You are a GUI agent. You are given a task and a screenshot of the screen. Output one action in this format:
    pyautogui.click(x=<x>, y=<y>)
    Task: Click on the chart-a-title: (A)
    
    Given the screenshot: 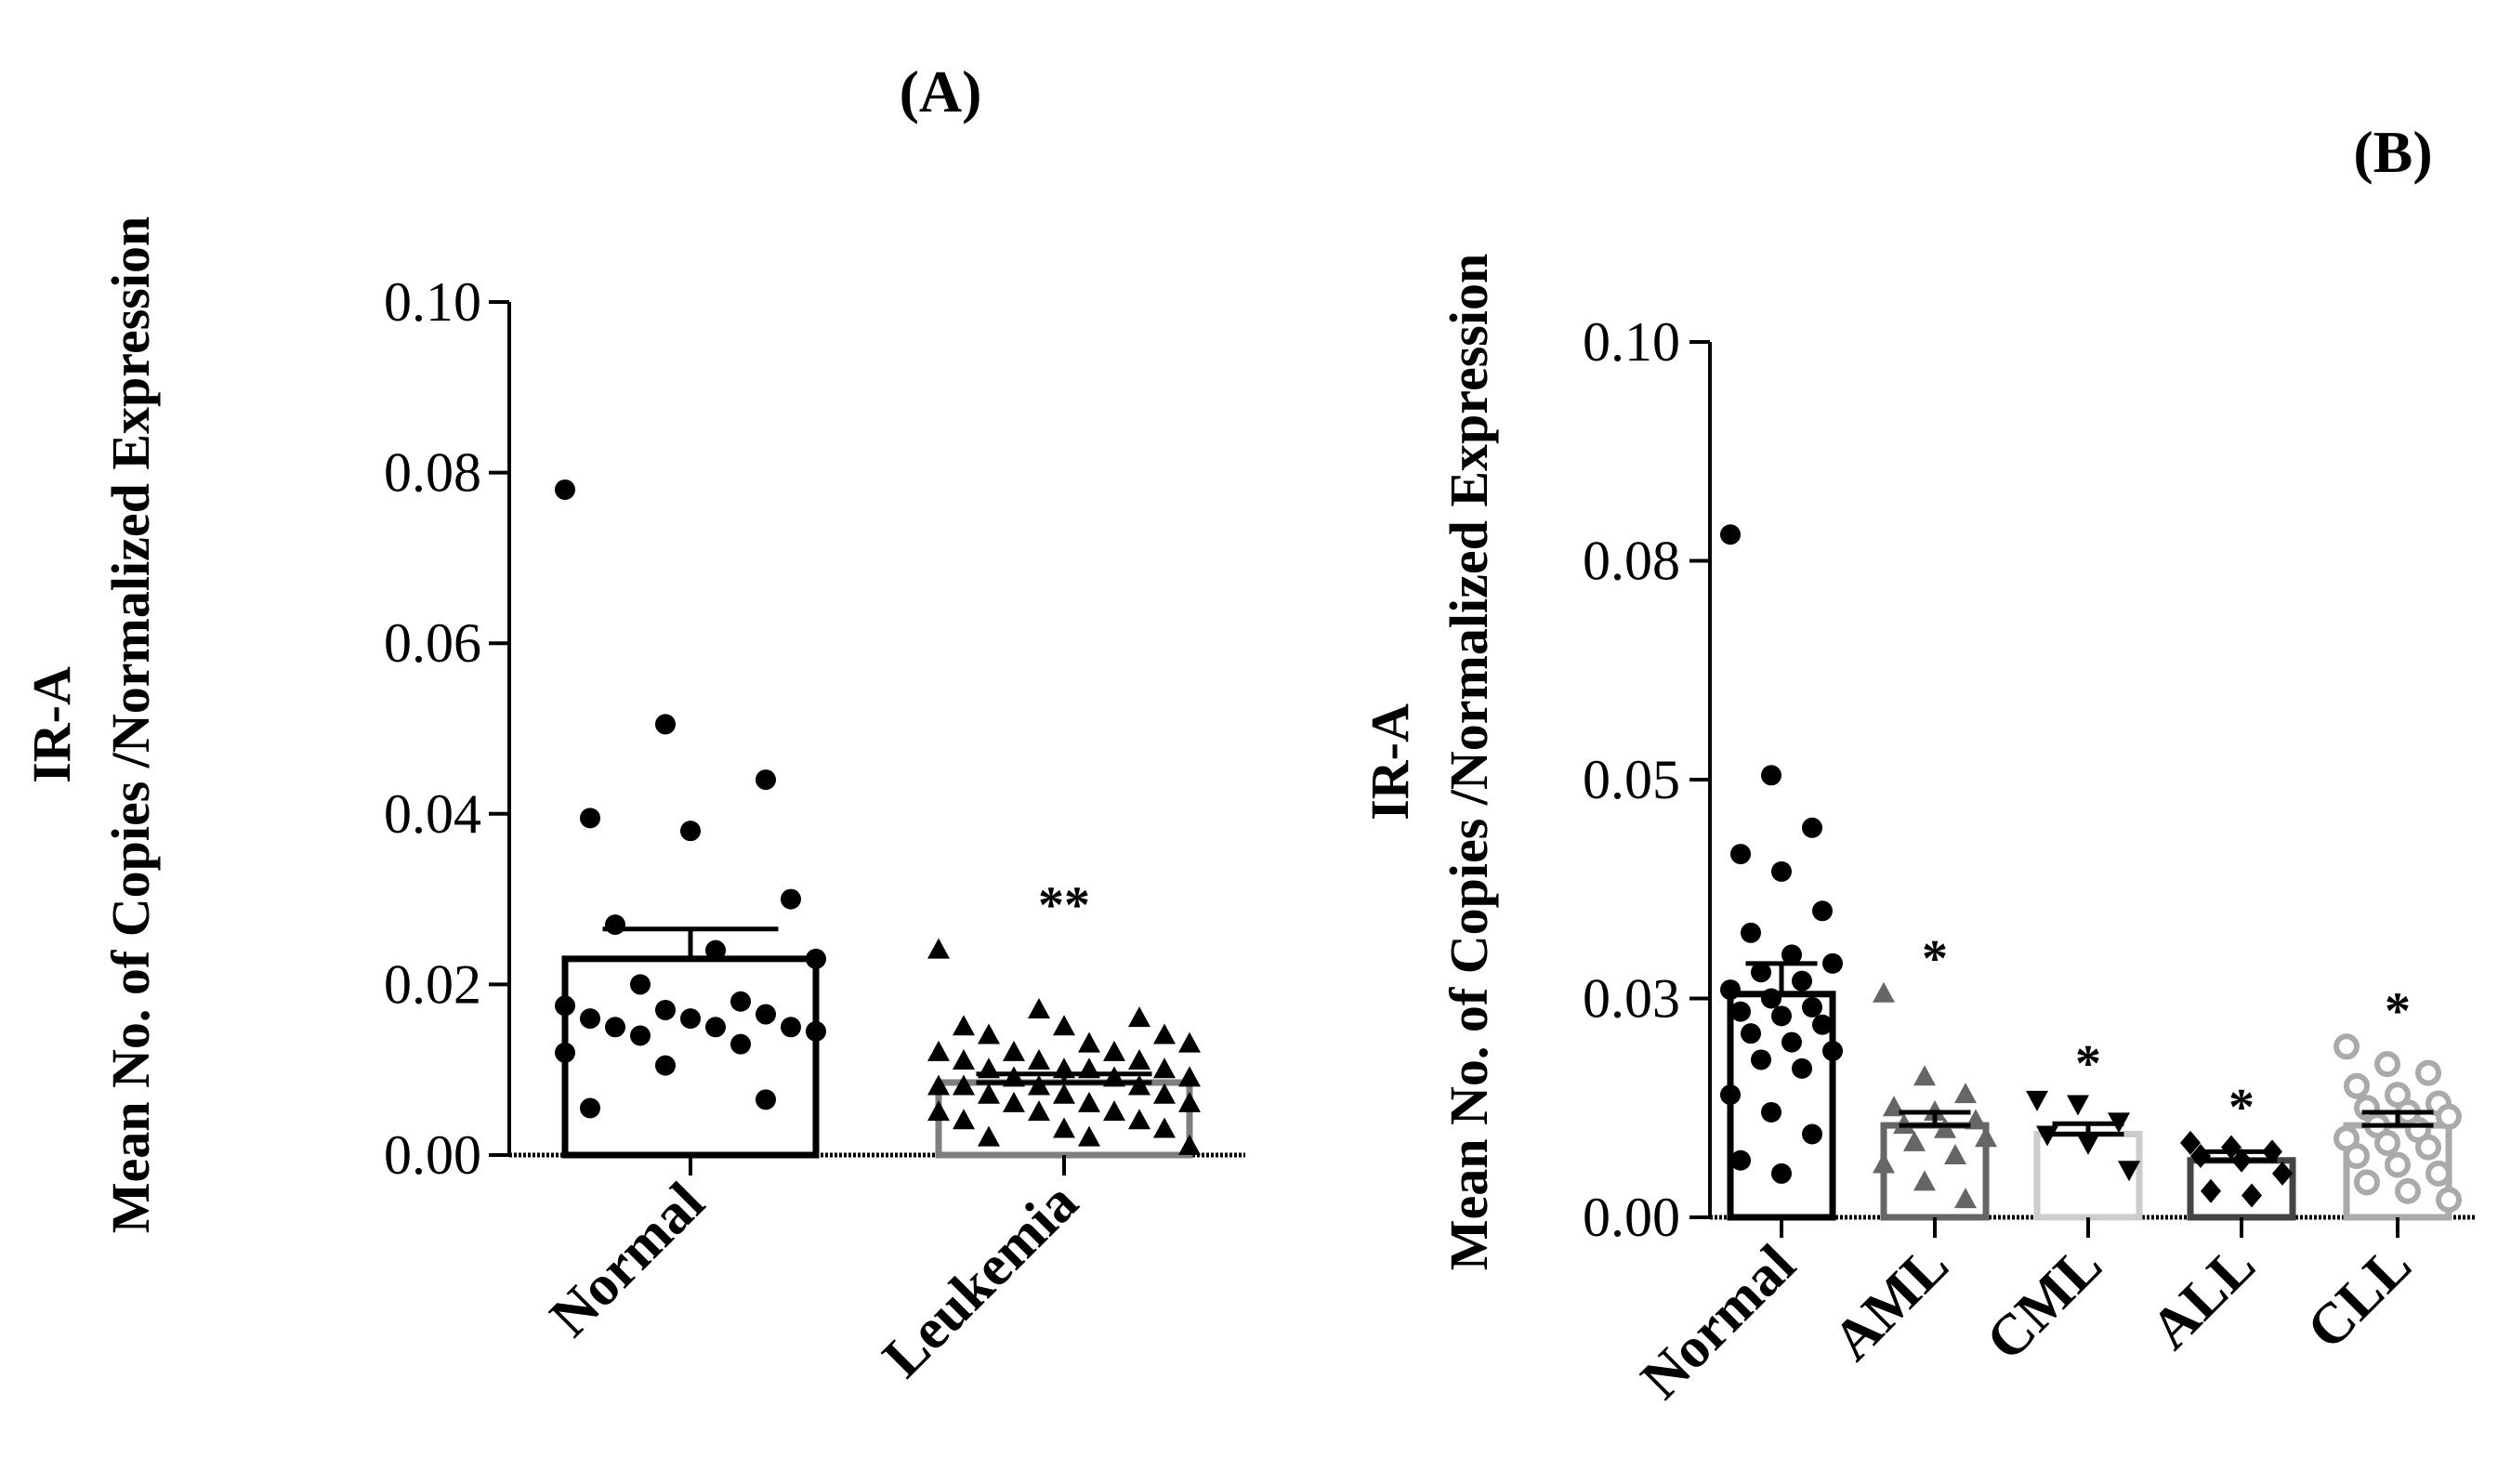 What is the action you would take?
    pyautogui.click(x=941, y=92)
    